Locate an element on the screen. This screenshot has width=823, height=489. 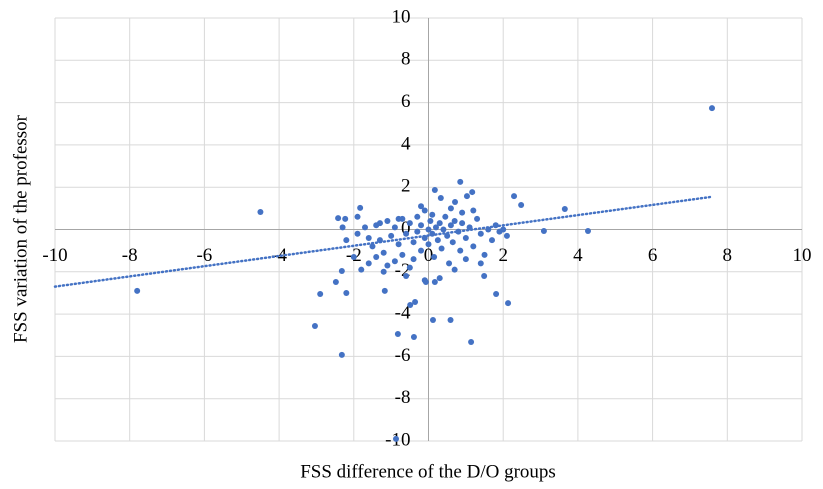
x-axis-title: FSS difference of the D/O groups is located at coordinates (428, 471).